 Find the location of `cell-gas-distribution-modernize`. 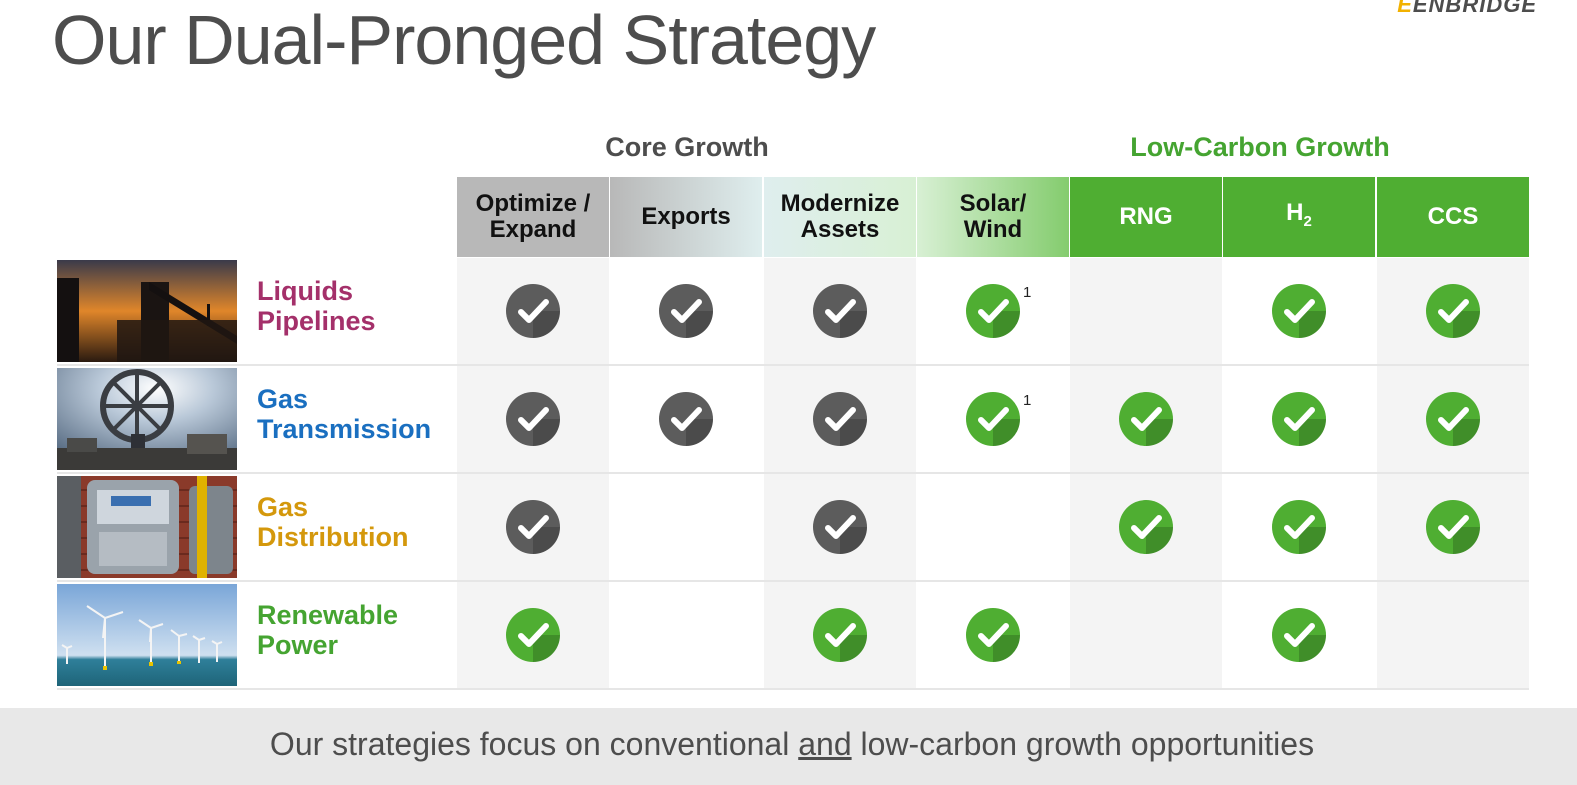

cell-gas-distribution-modernize is located at coordinates (840, 527).